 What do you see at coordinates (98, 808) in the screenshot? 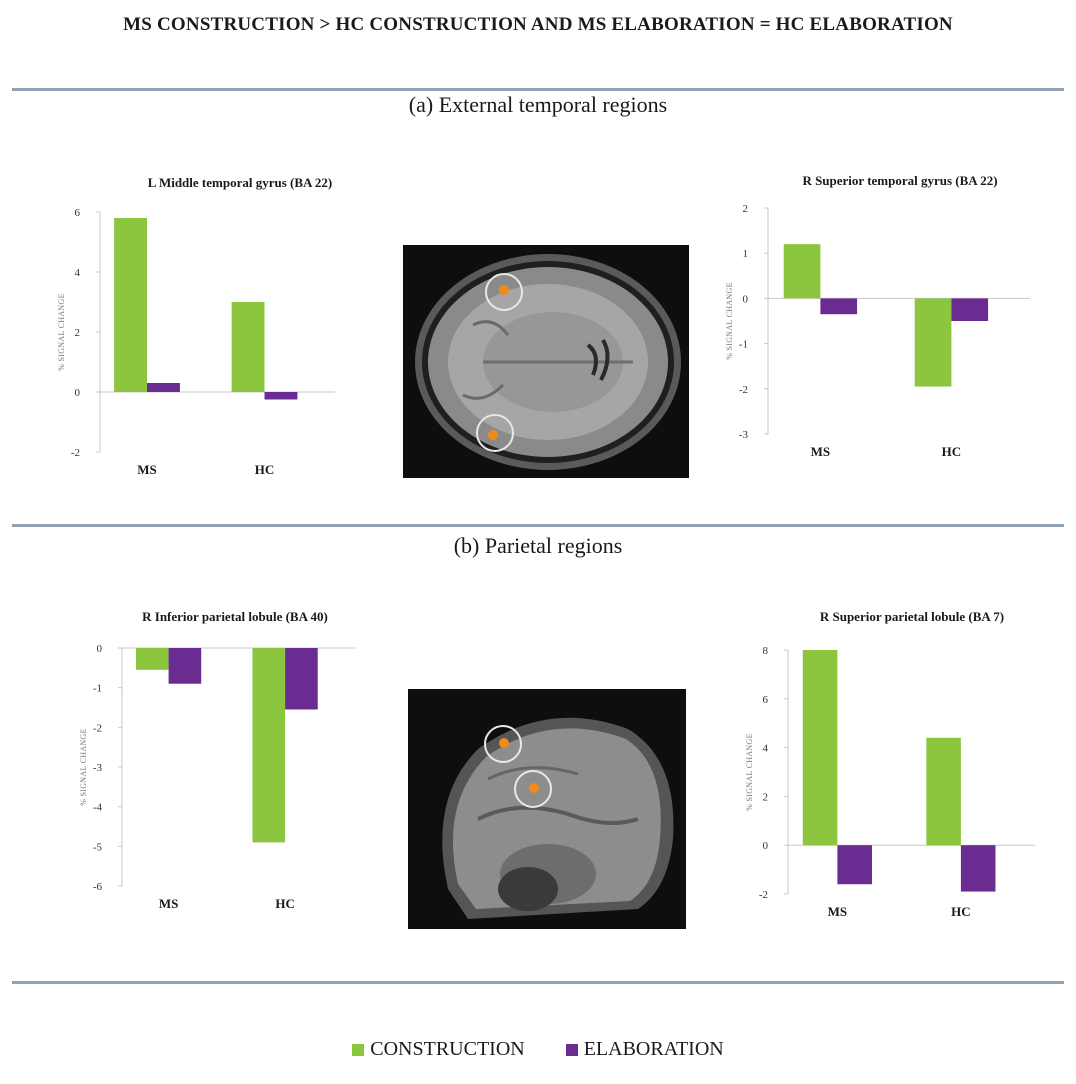
I see `y-tick-label: -4` at bounding box center [98, 808].